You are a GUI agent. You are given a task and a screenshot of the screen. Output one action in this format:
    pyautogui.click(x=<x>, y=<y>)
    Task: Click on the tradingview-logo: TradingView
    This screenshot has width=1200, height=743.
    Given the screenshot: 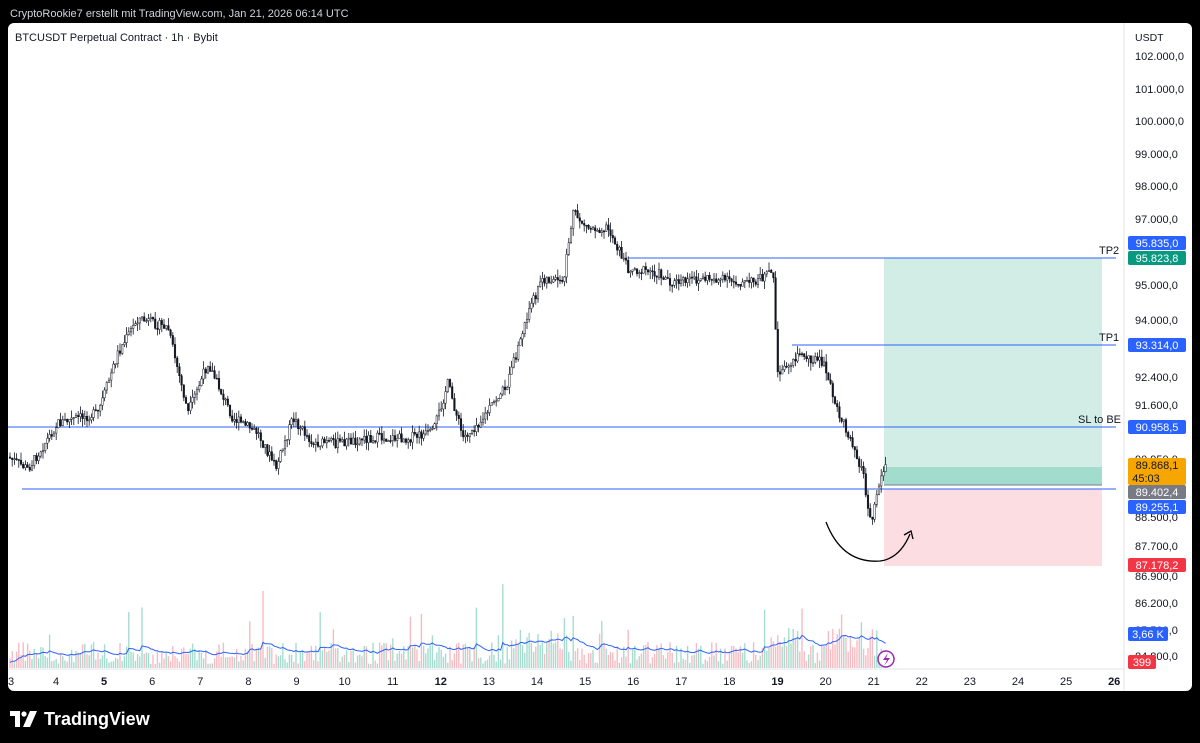 What is the action you would take?
    pyautogui.click(x=80, y=719)
    